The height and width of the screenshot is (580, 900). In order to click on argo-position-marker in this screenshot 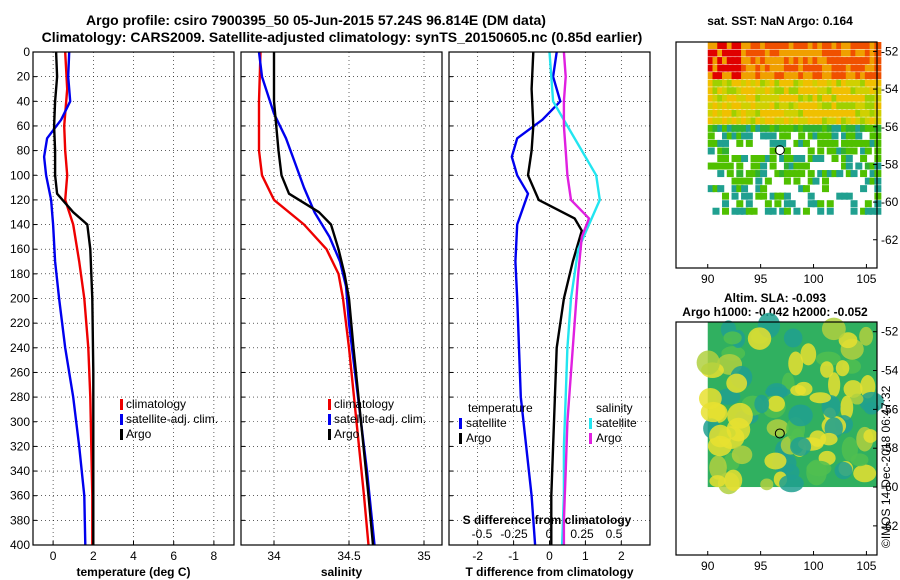, I will do `click(779, 150)`.